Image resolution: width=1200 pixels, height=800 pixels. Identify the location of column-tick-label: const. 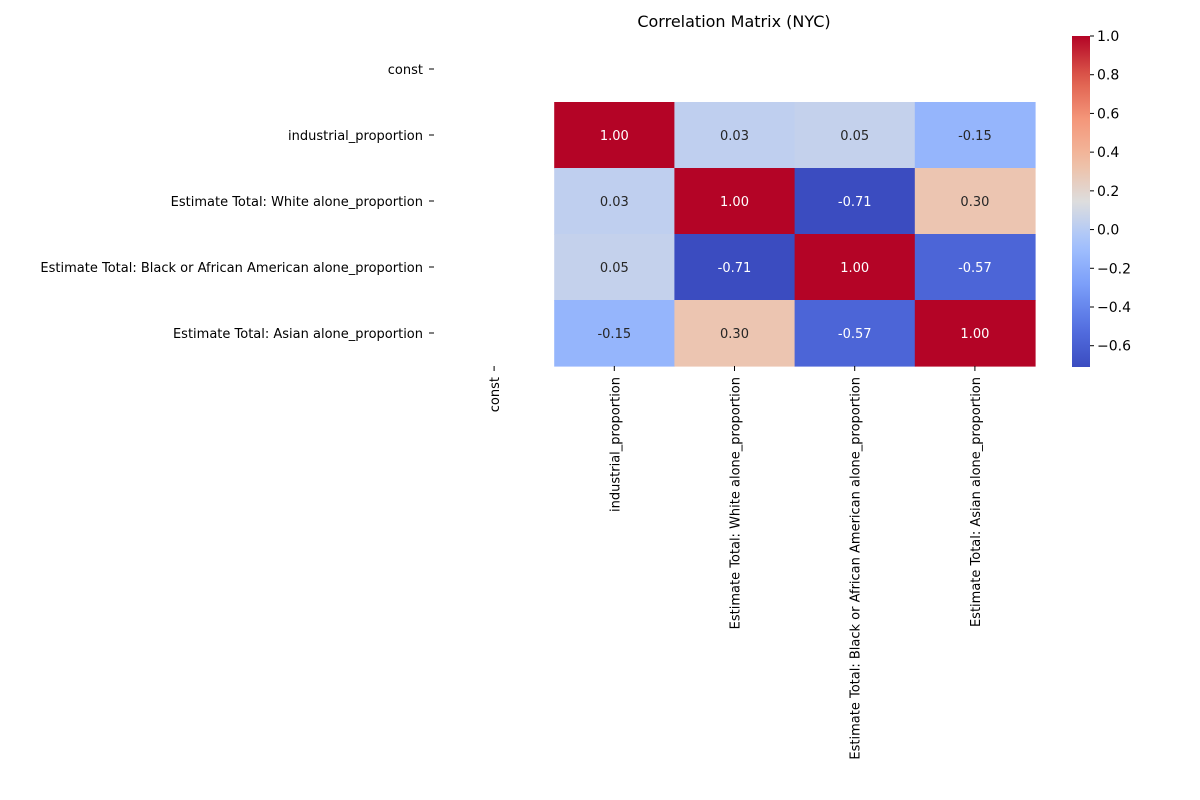
(495, 394).